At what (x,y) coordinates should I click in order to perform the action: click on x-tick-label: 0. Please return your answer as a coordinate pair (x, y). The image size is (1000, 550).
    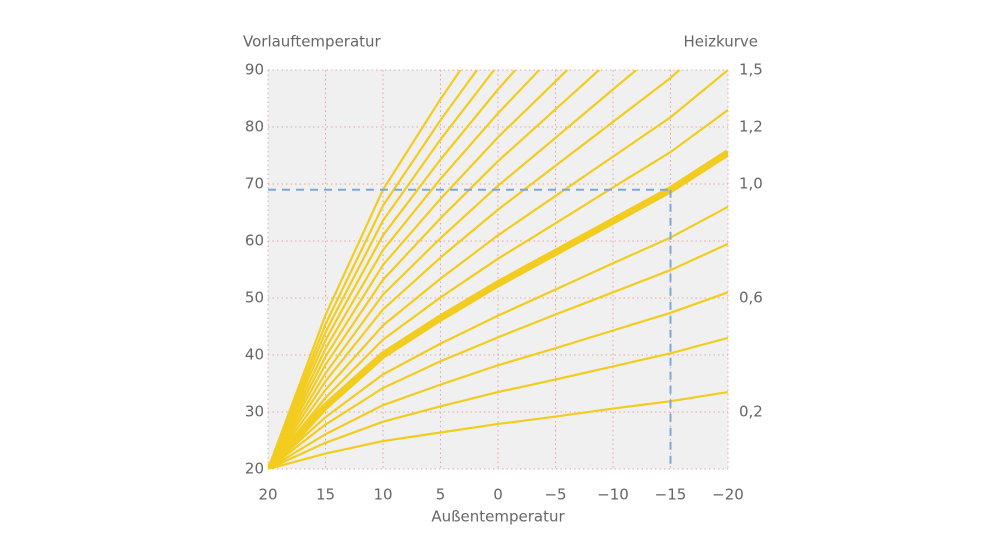
    Looking at the image, I should click on (498, 495).